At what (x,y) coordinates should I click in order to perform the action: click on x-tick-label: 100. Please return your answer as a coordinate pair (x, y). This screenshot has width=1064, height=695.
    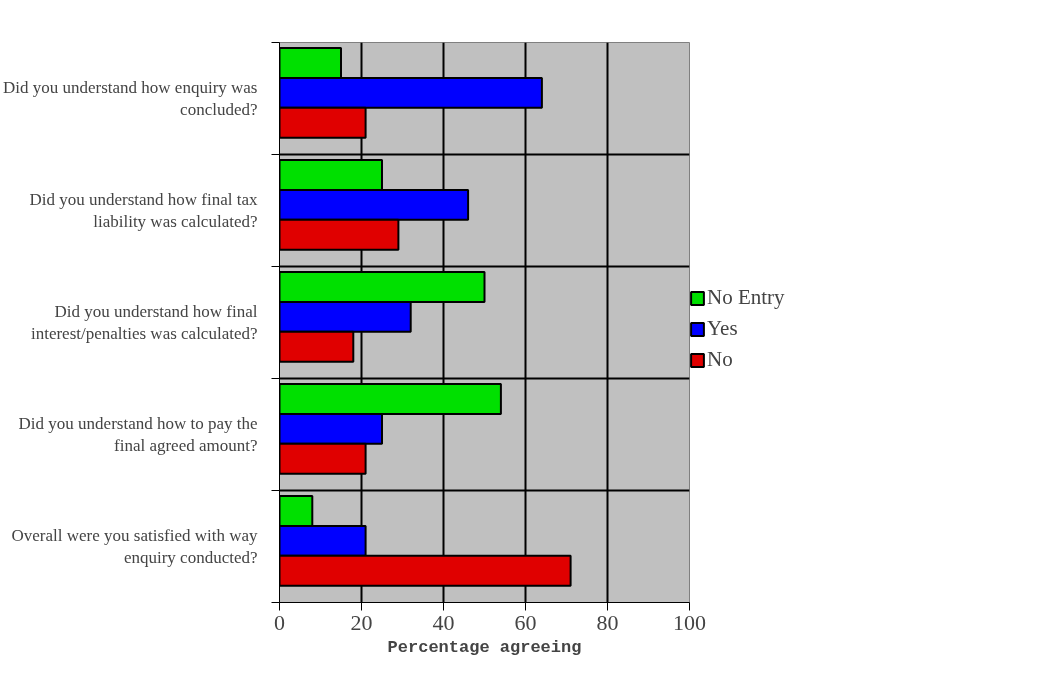
    Looking at the image, I should click on (689, 622).